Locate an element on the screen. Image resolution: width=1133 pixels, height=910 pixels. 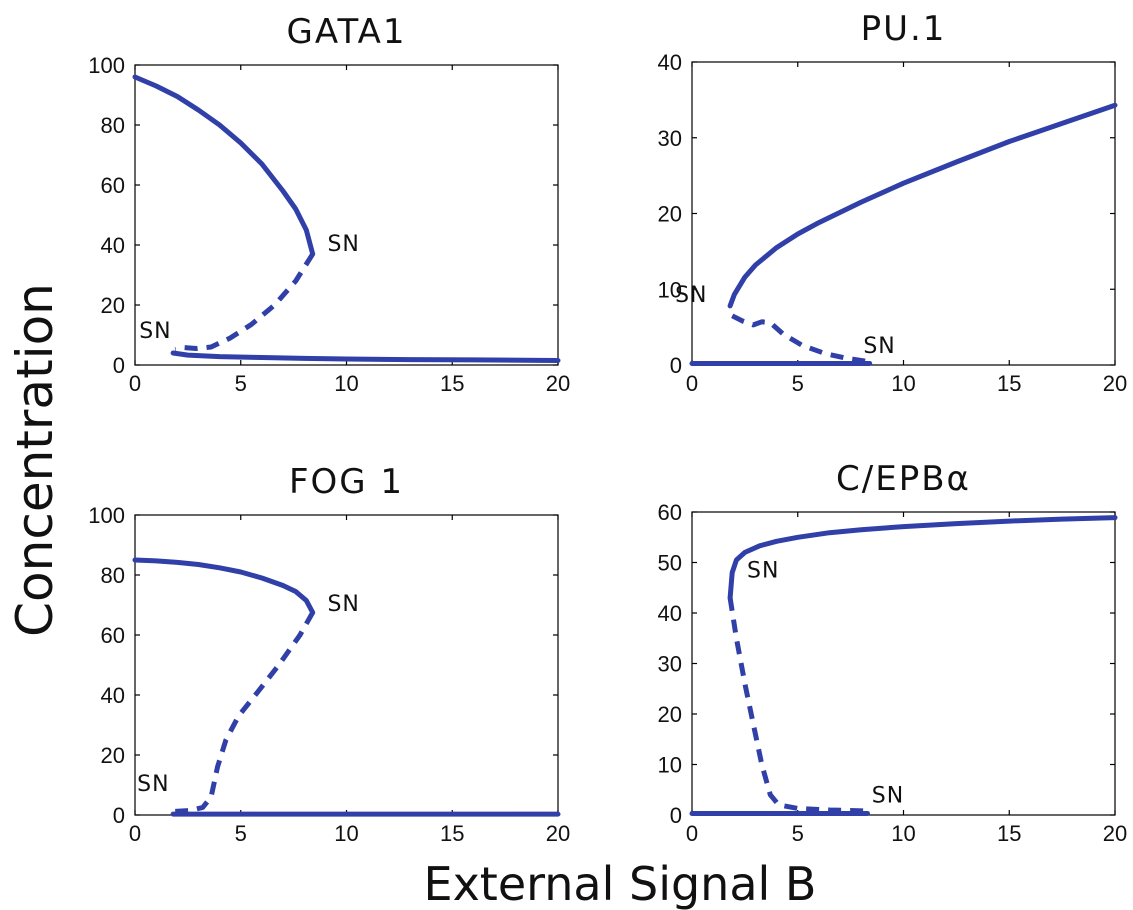
fog1-x-tick-label: 5 is located at coordinates (241, 833).